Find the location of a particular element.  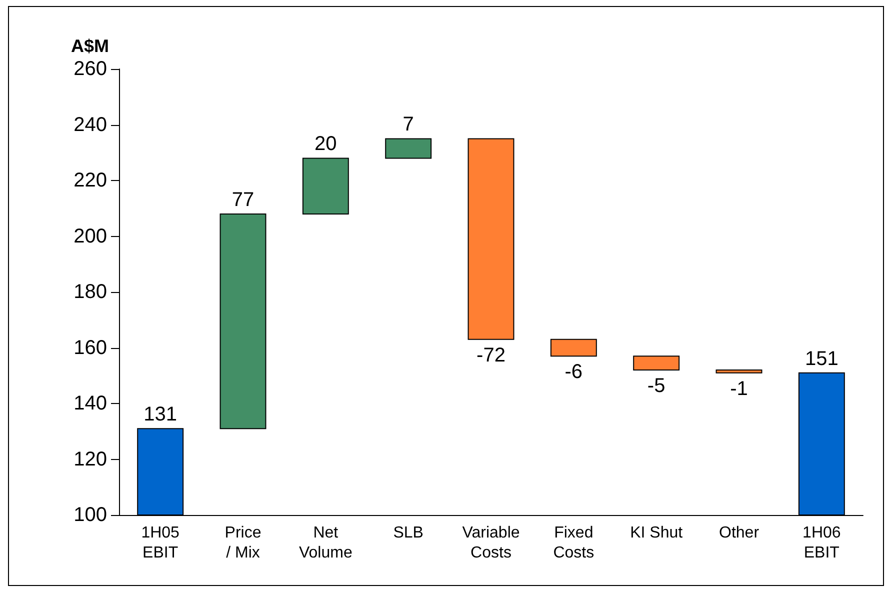

x-tick-label: Price / Mix is located at coordinates (243, 543).